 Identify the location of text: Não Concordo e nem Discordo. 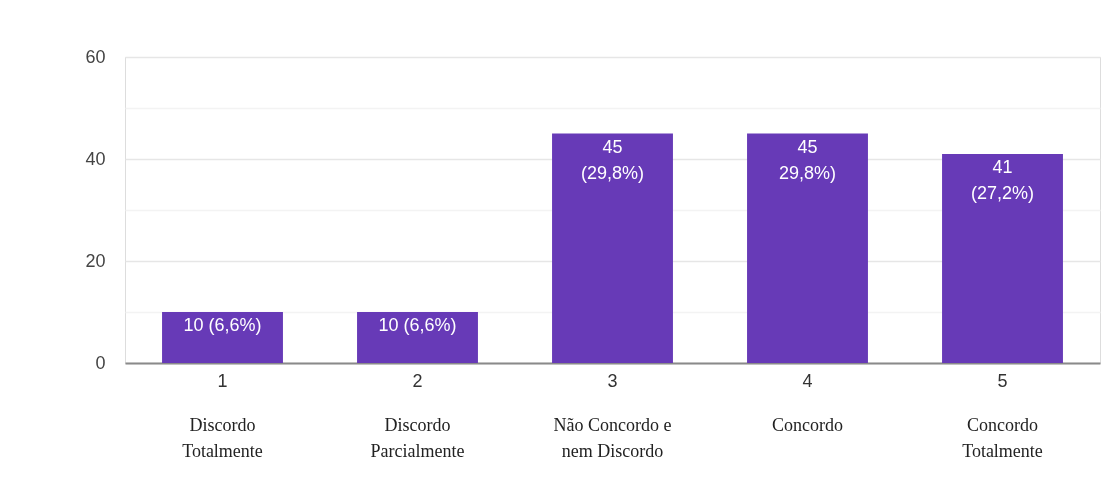
(612, 438).